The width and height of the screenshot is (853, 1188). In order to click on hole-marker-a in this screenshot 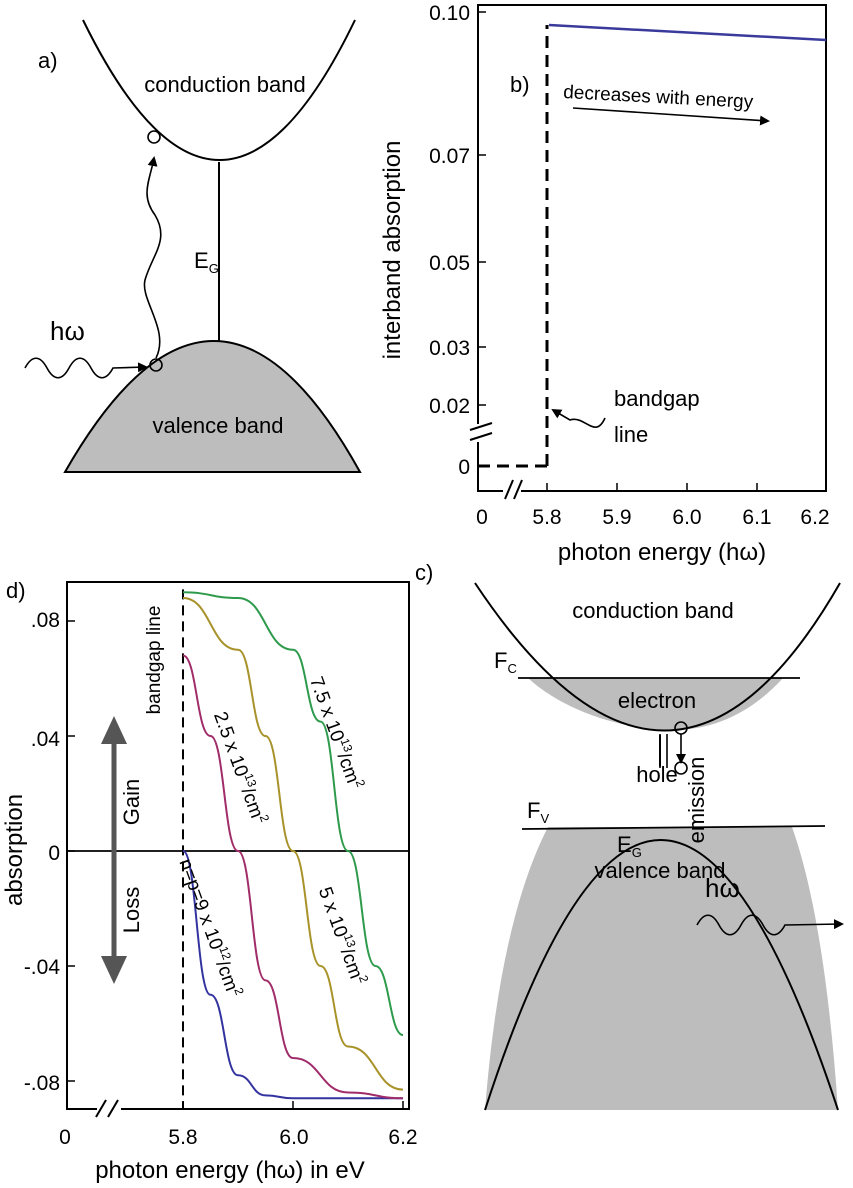, I will do `click(156, 365)`.